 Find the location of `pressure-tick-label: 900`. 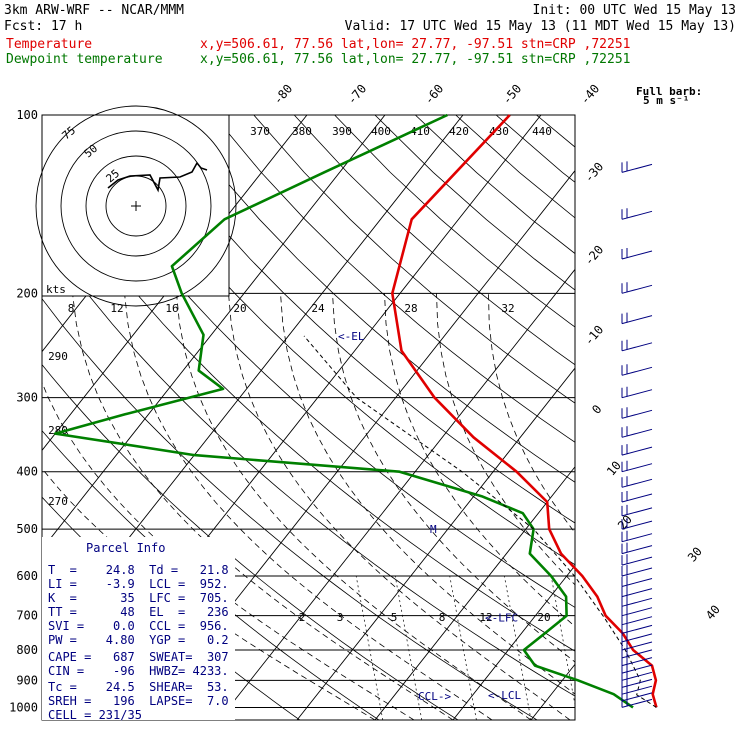

pressure-tick-label: 900 is located at coordinates (27, 680).